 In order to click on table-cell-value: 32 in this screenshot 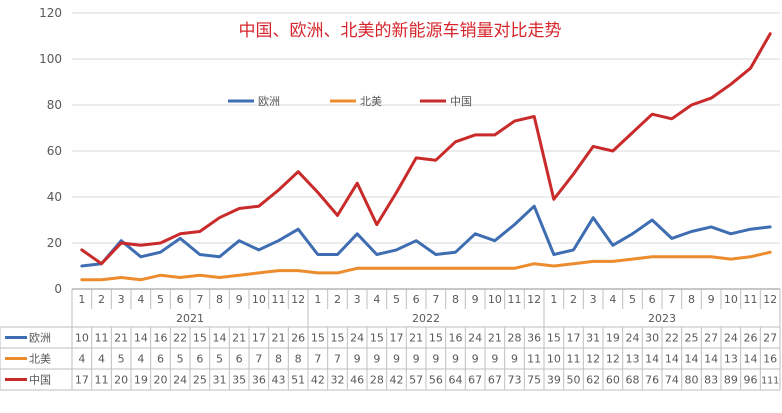, I will do `click(338, 380)`.